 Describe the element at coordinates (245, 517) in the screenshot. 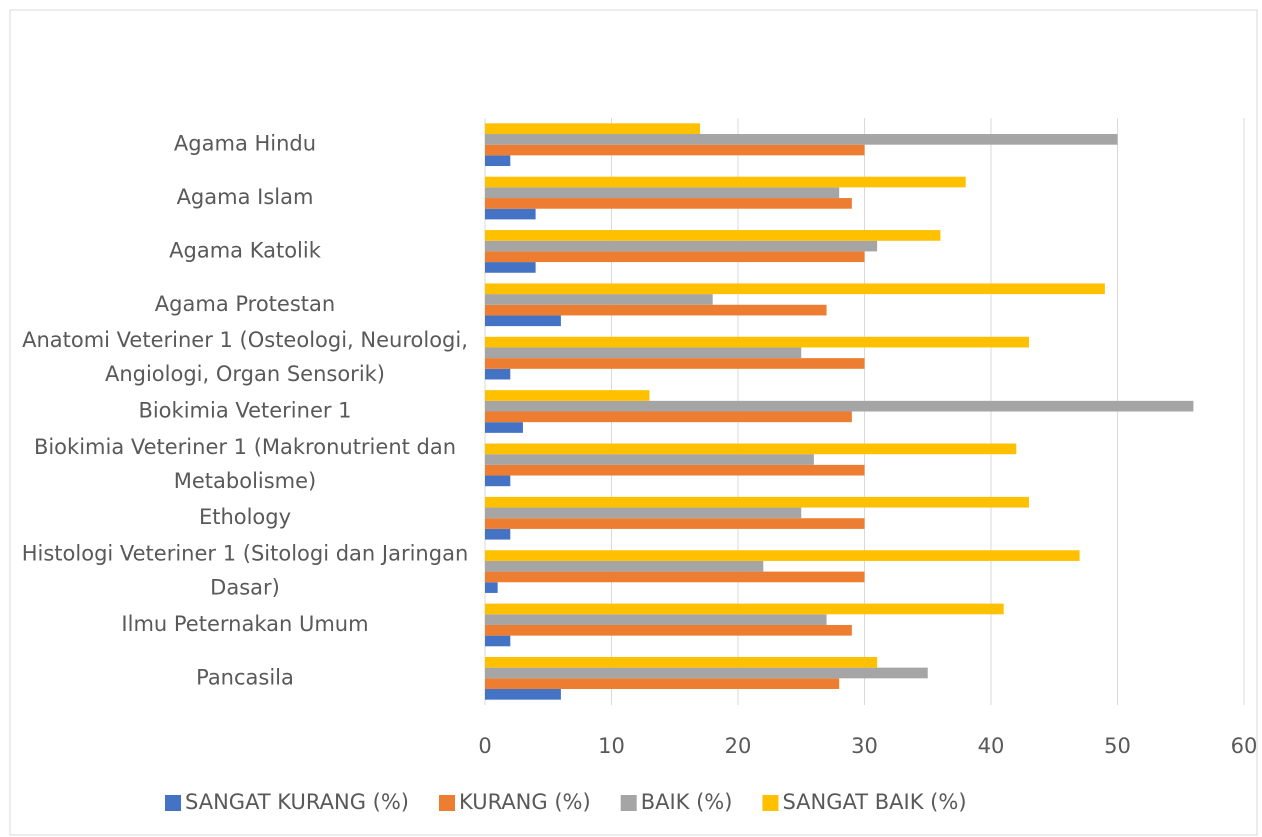

I see `y-tick-label: Ethology` at that location.